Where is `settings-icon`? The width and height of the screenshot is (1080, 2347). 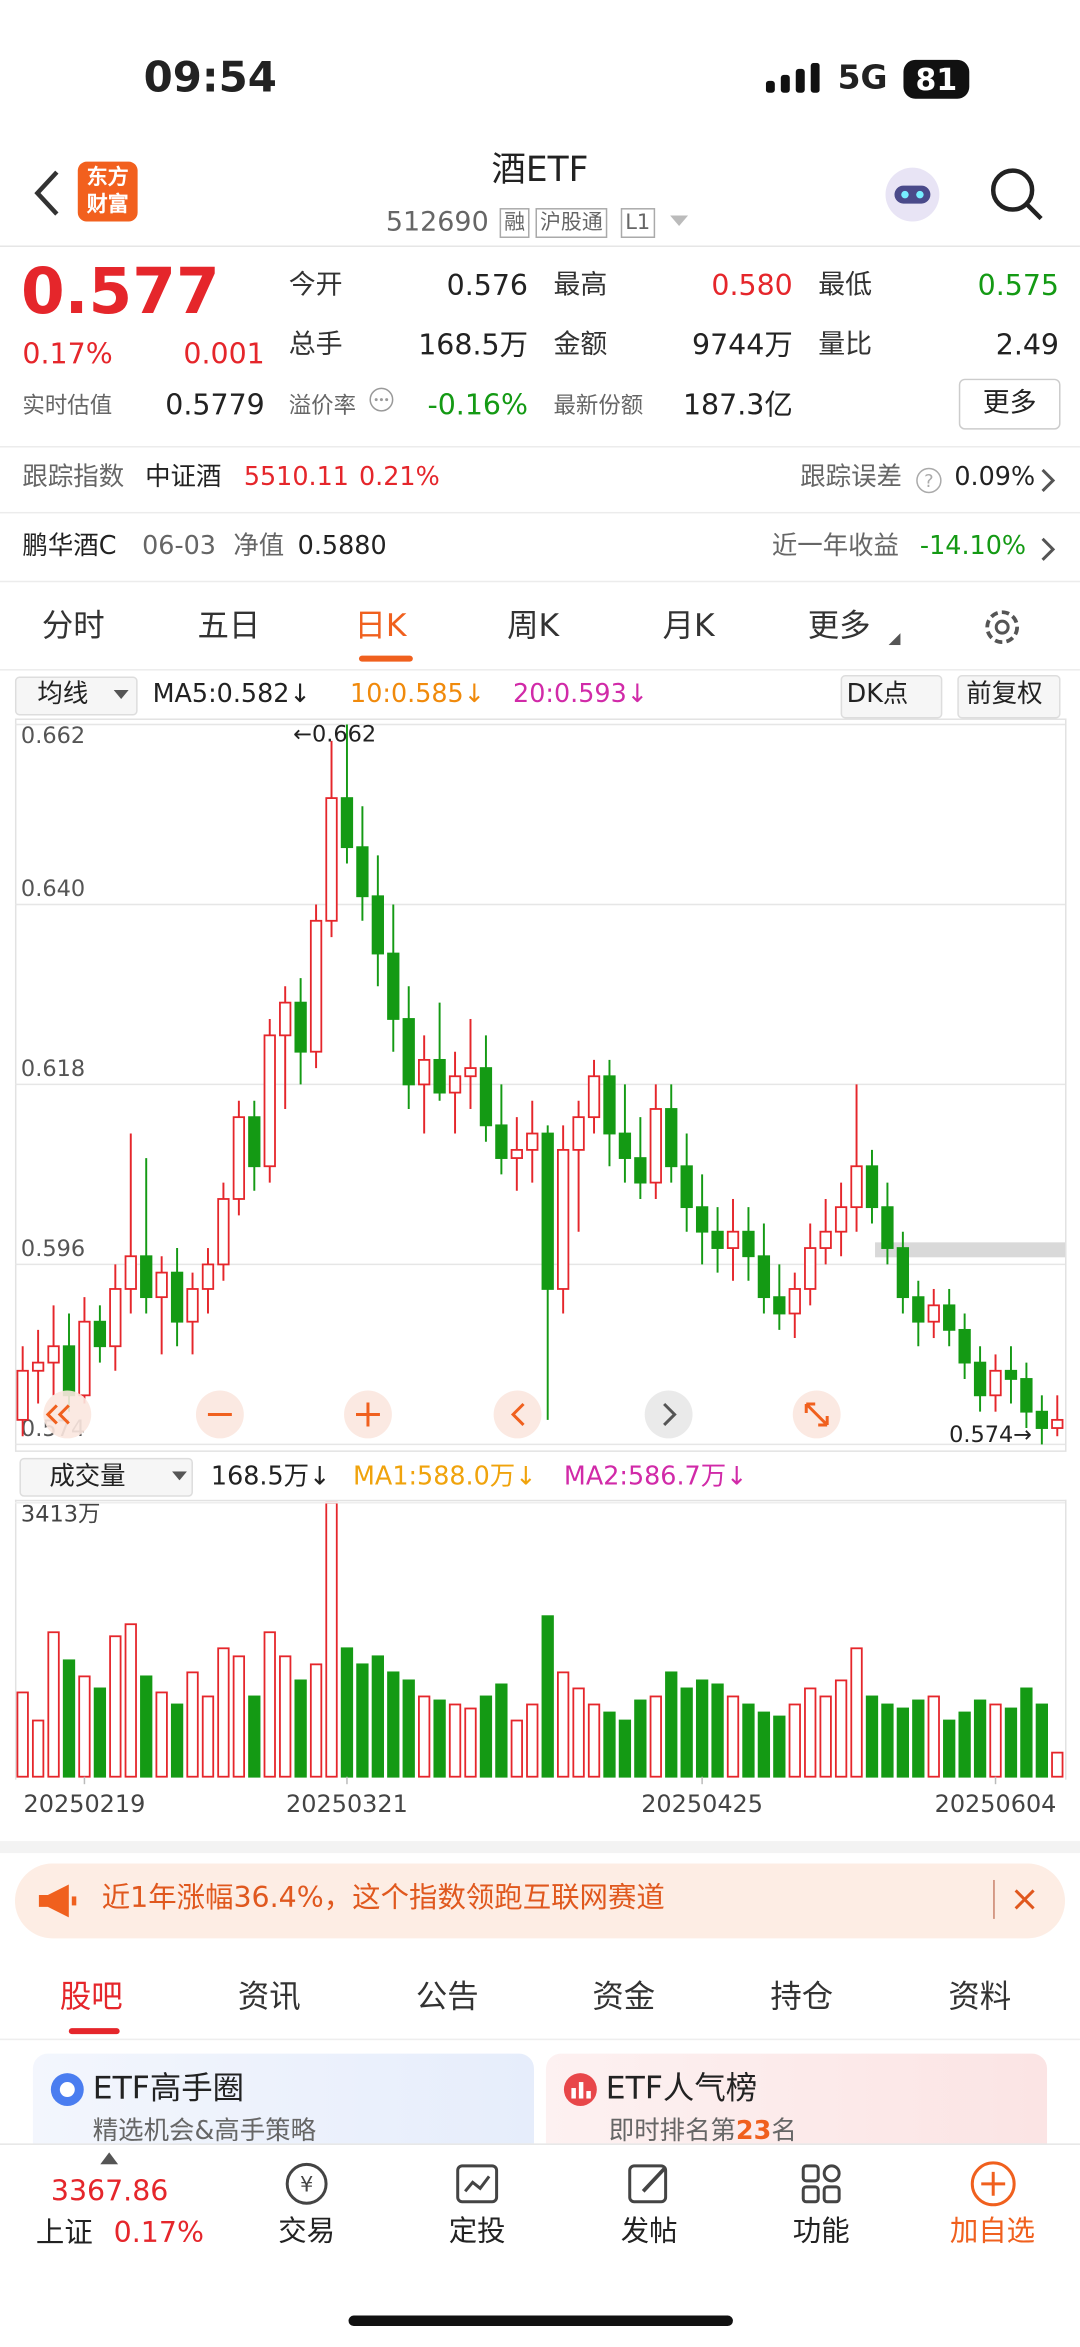
settings-icon is located at coordinates (1002, 627).